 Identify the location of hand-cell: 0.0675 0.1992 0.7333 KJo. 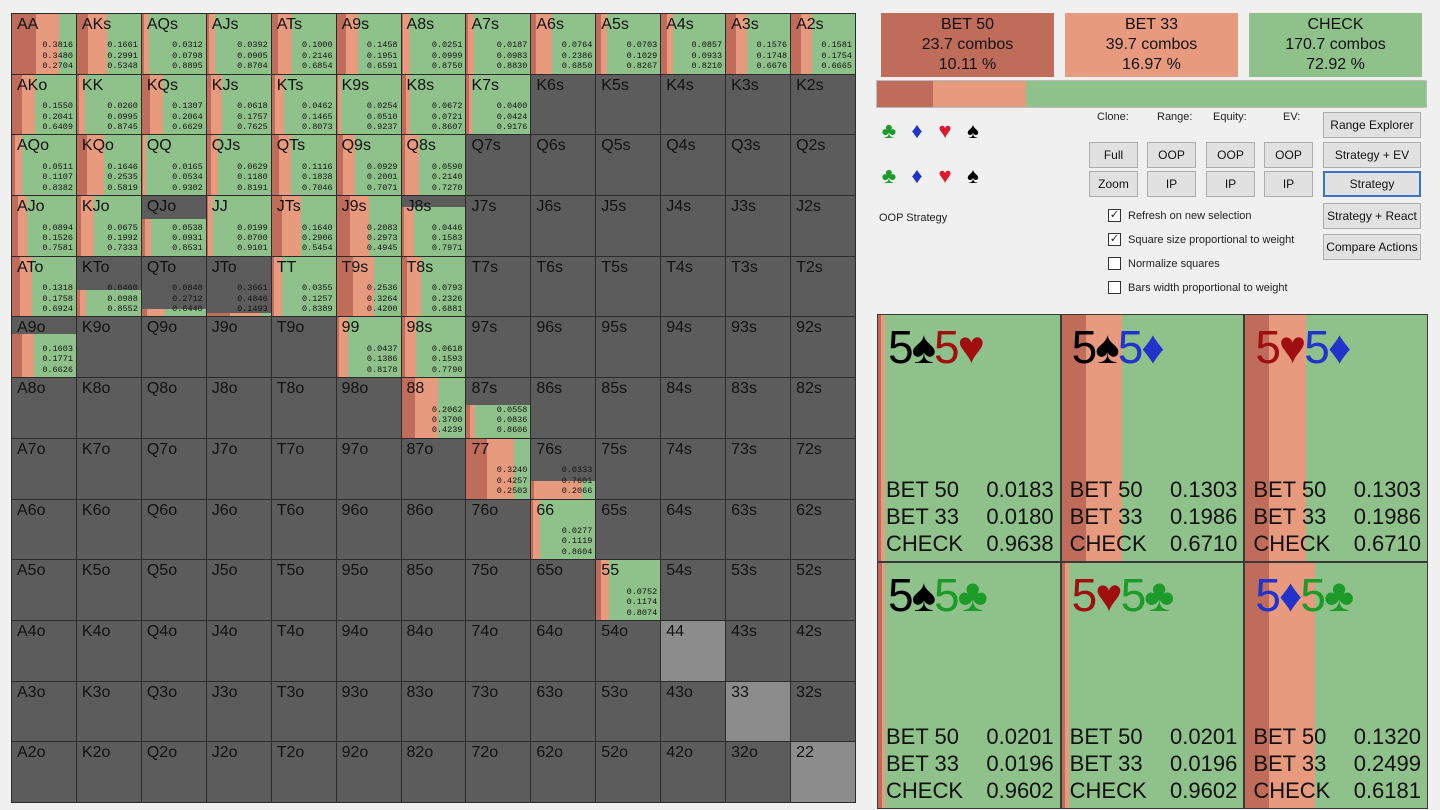
(108, 226).